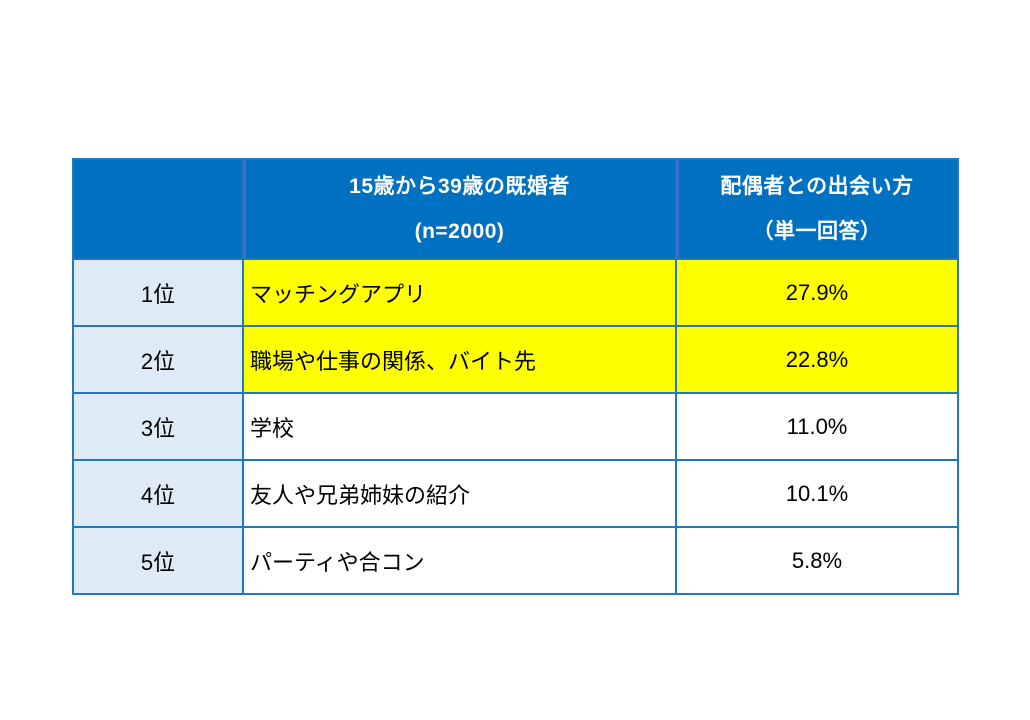  I want to click on table-row-rank5: 5位 パーティや合コン 5.8%, so click(515, 560).